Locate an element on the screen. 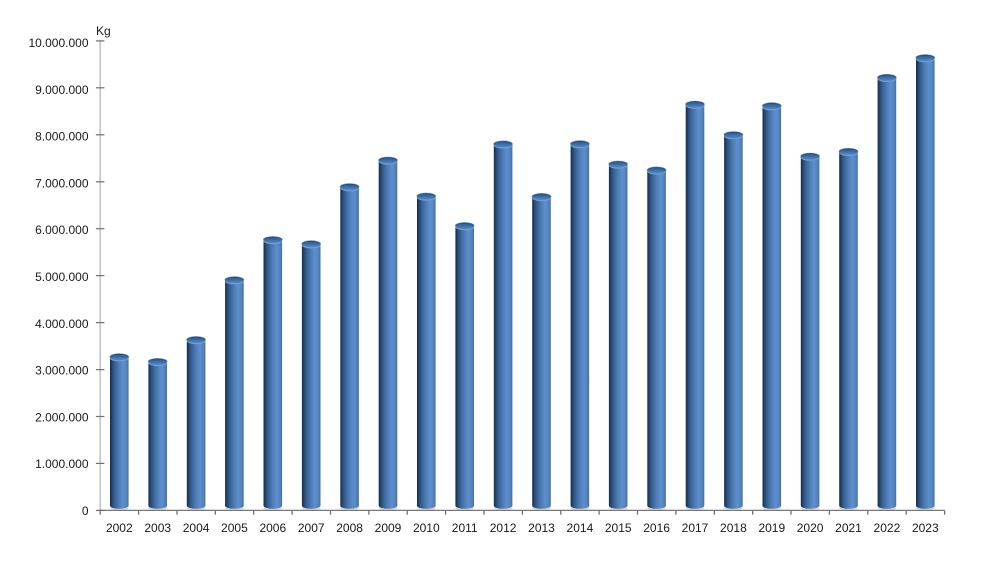 This screenshot has width=991, height=572. svg-text: 2008 is located at coordinates (349, 528).